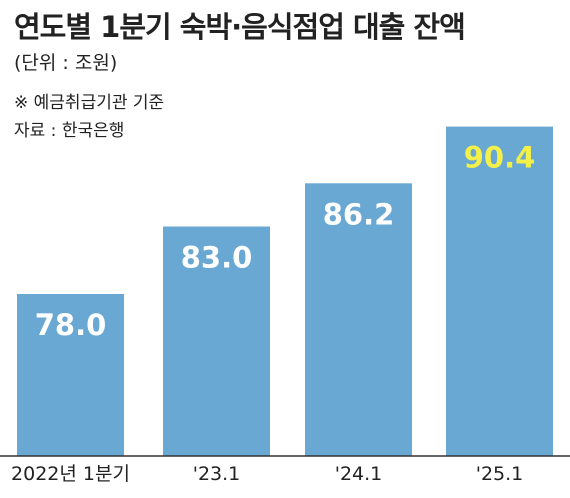 The image size is (570, 498). I want to click on unit-note: (단위 : 조원), so click(66, 63).